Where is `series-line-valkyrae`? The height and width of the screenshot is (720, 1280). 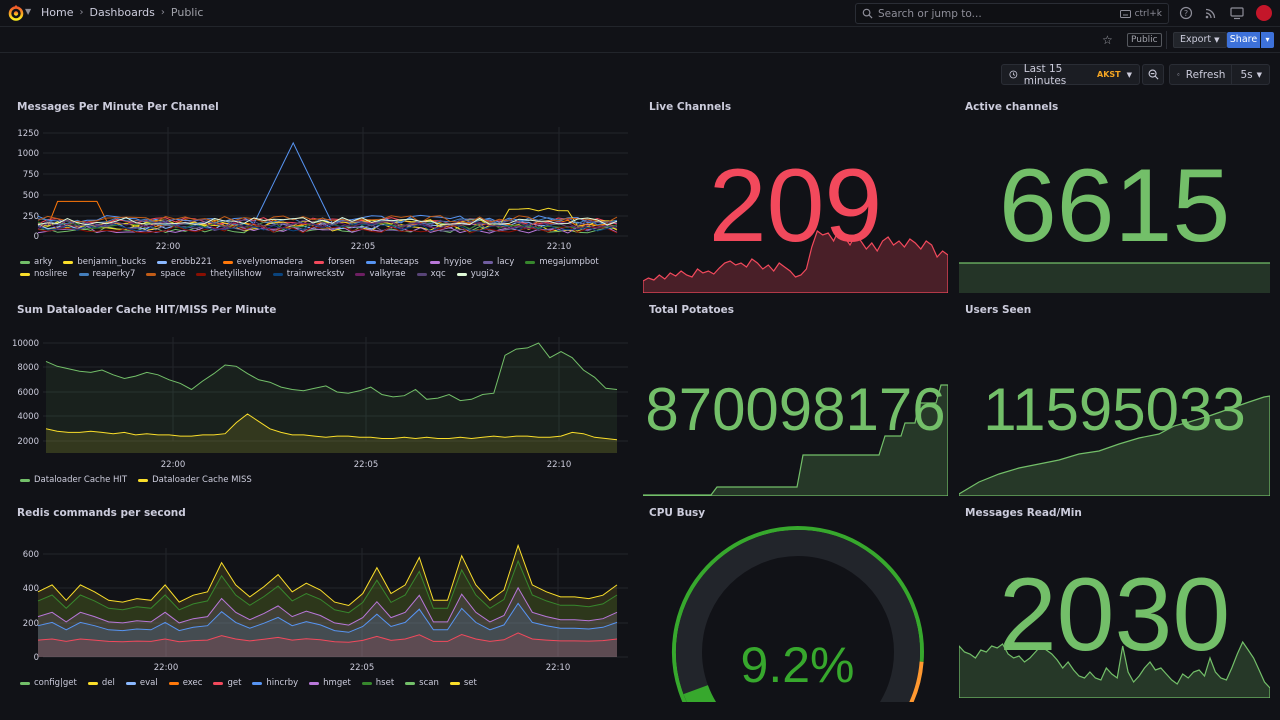 series-line-valkyrae is located at coordinates (327, 225).